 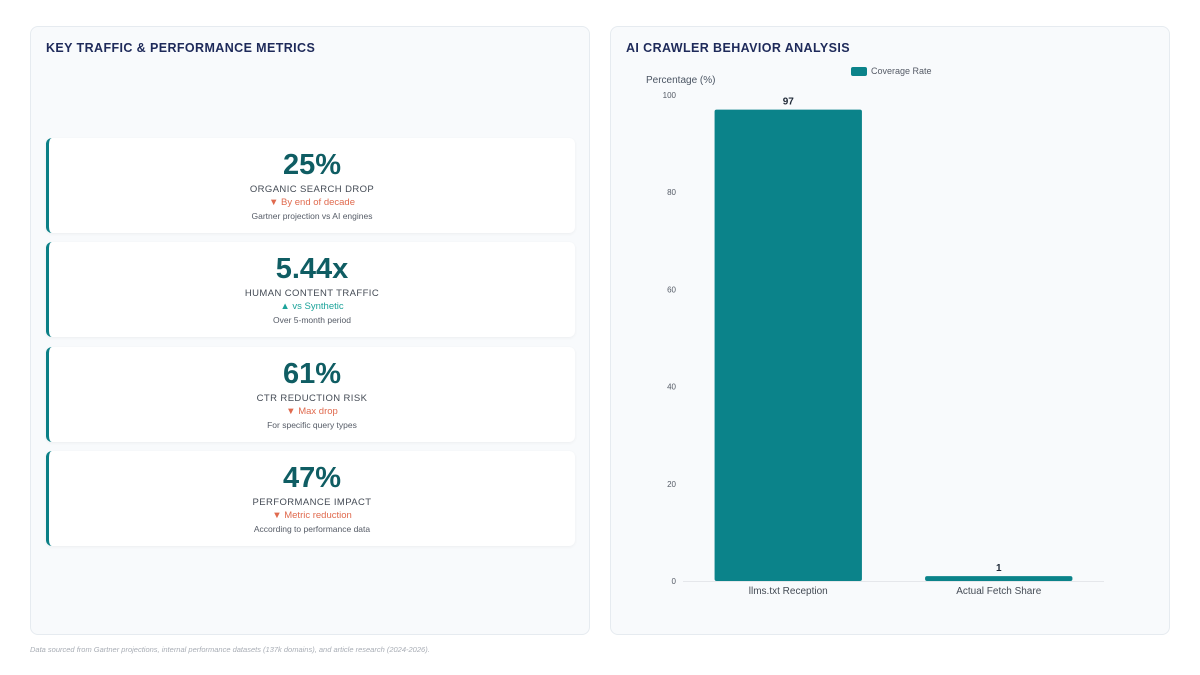 I want to click on metric-note: Over 5-month period, so click(x=312, y=320).